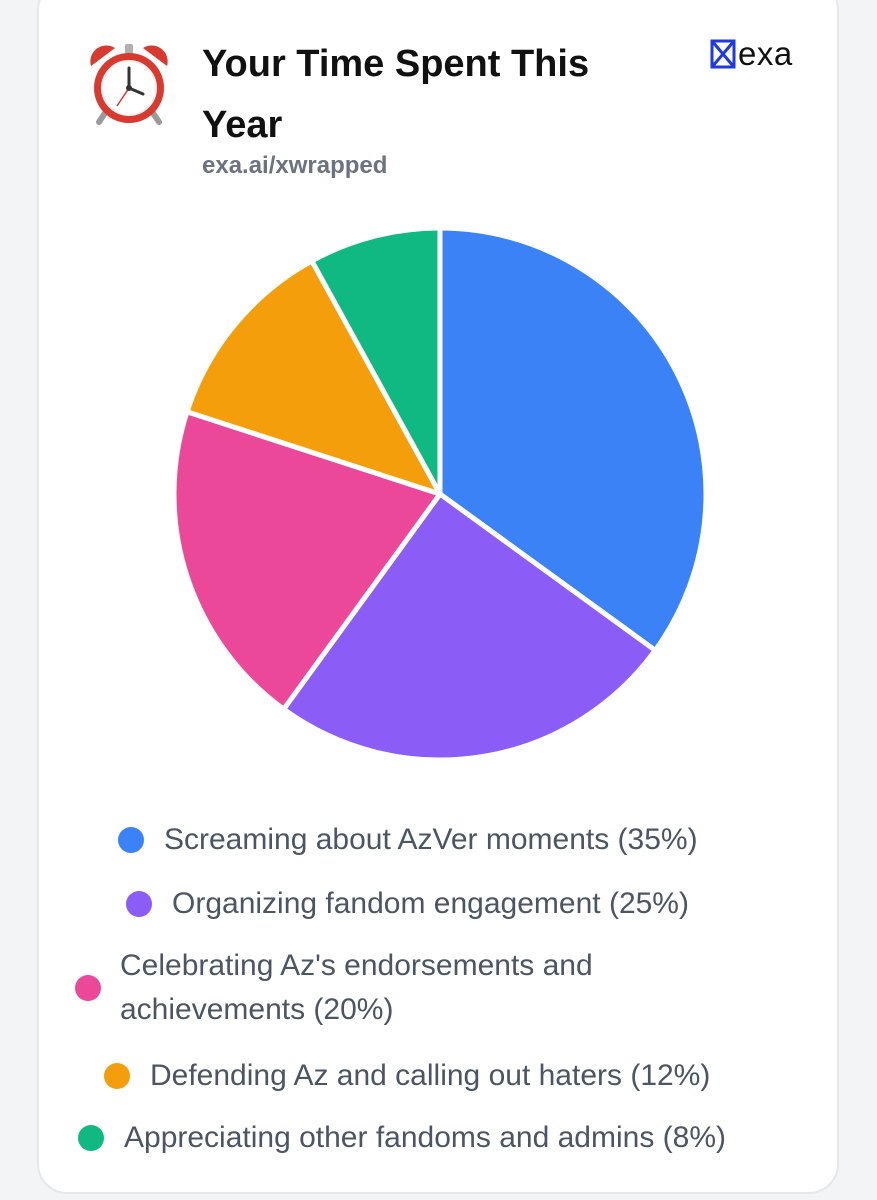 This screenshot has height=1200, width=877. I want to click on alarm-clock-icon, so click(129, 84).